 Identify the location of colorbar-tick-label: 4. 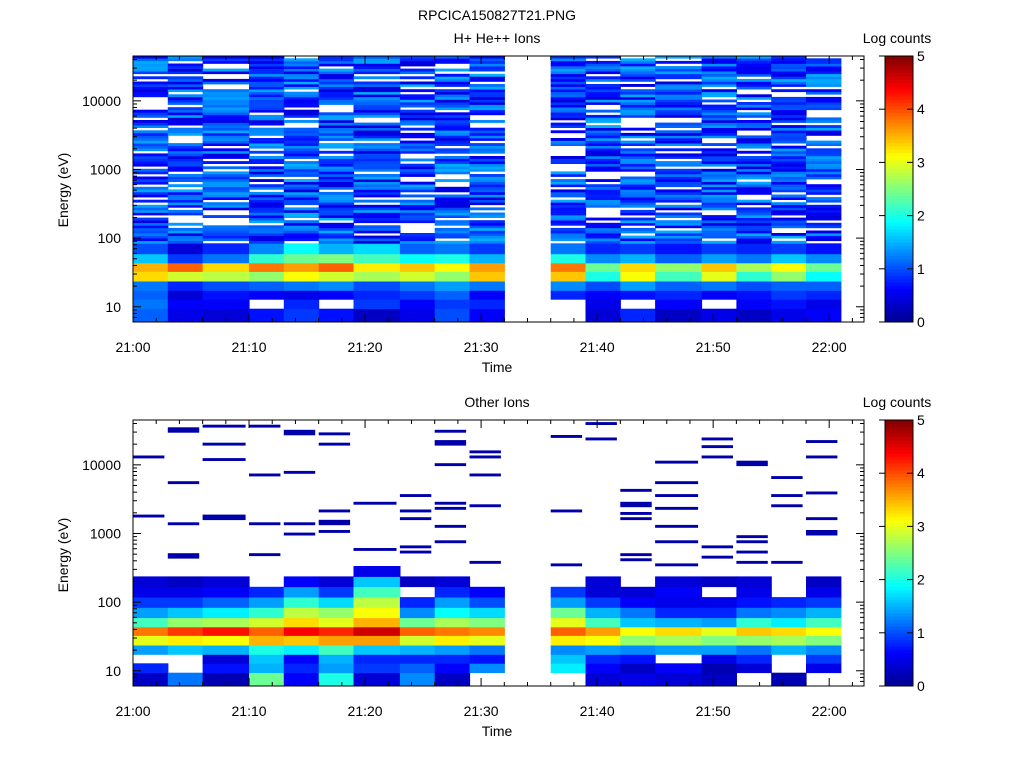
(921, 473).